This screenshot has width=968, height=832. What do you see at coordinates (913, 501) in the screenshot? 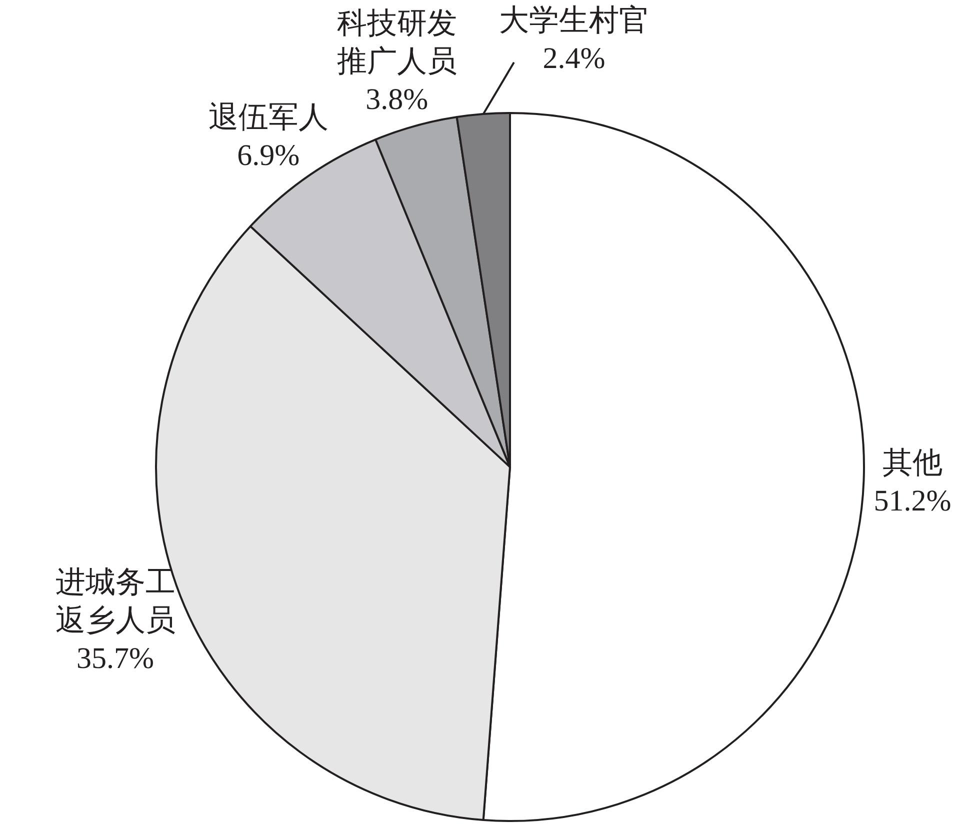
I see `data-label: 51.2%` at bounding box center [913, 501].